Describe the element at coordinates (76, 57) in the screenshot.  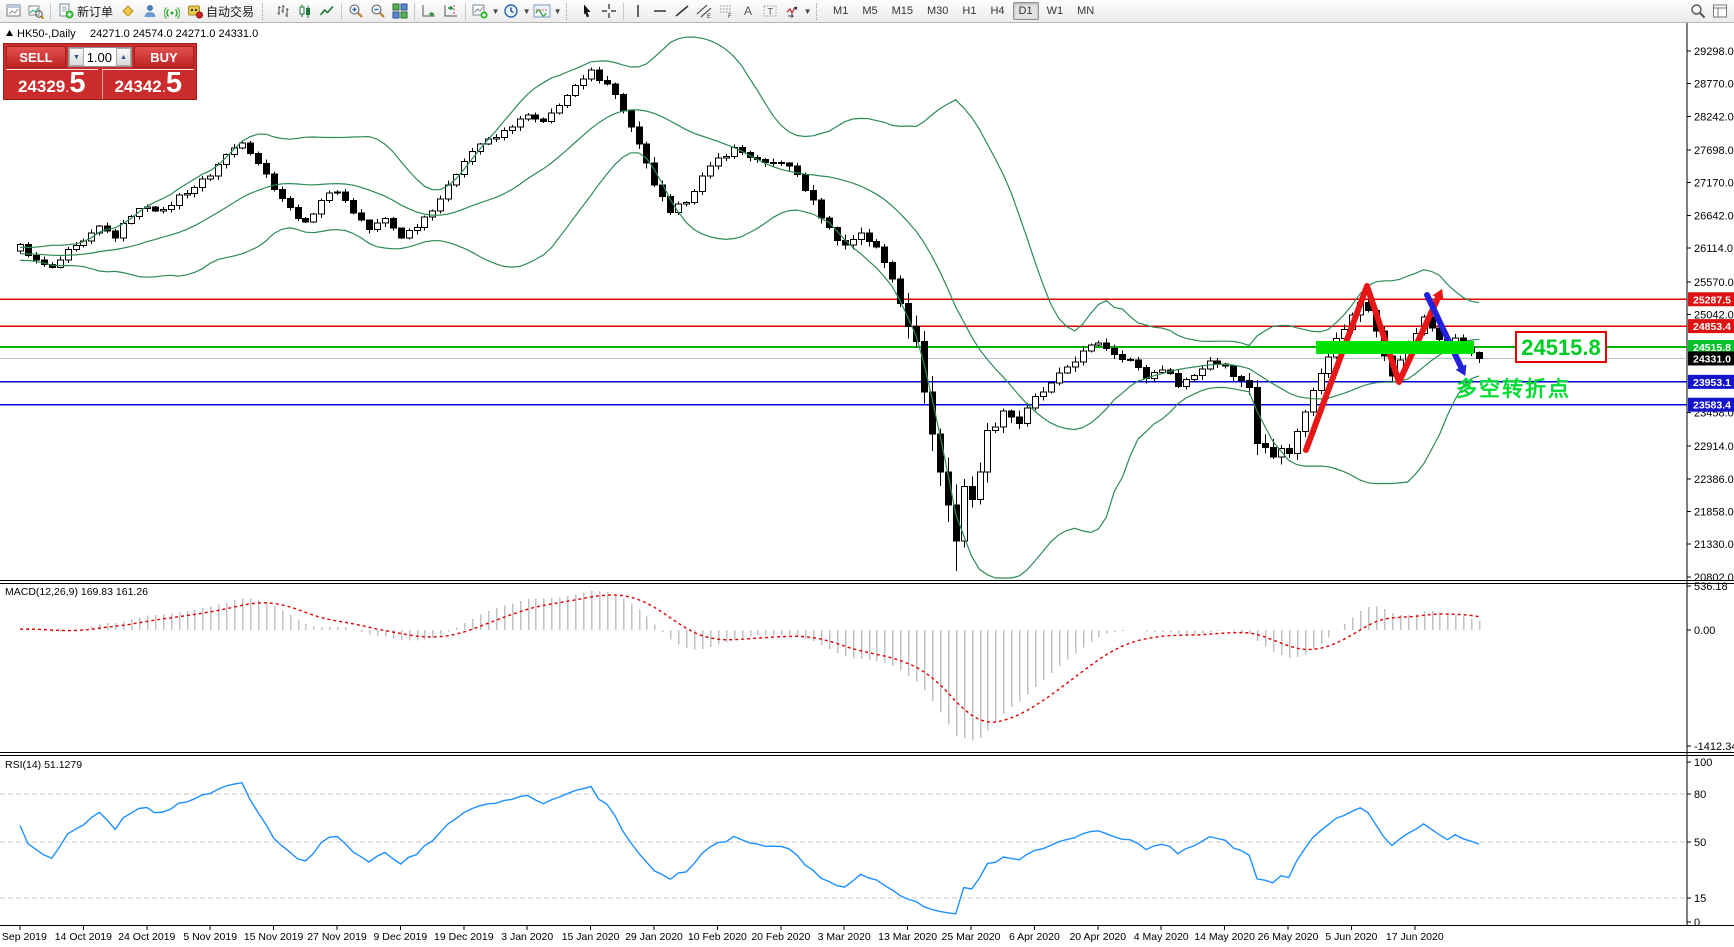
I see `volume-decrease-button: ▼` at that location.